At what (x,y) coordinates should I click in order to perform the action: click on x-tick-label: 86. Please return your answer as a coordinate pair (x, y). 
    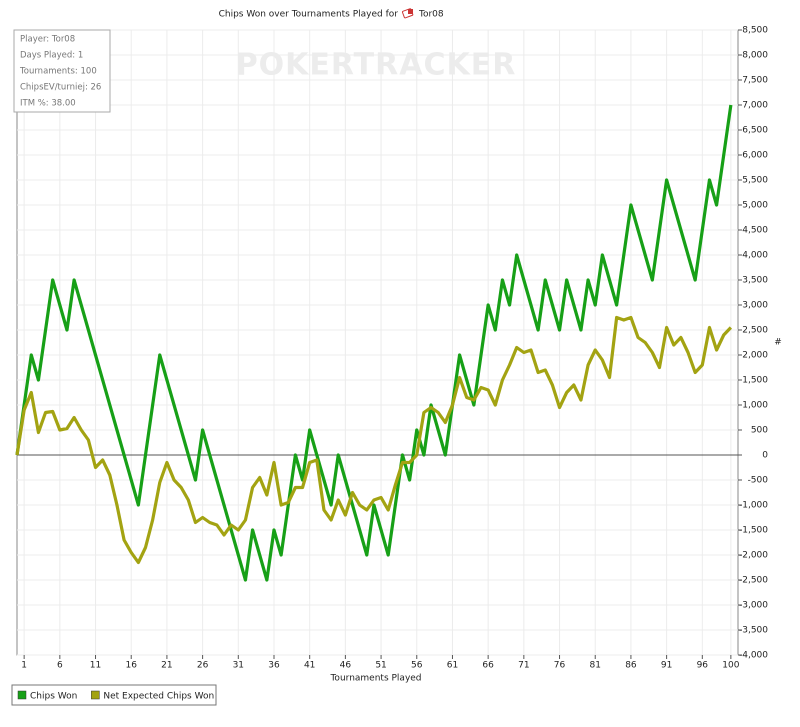
    Looking at the image, I should click on (631, 666).